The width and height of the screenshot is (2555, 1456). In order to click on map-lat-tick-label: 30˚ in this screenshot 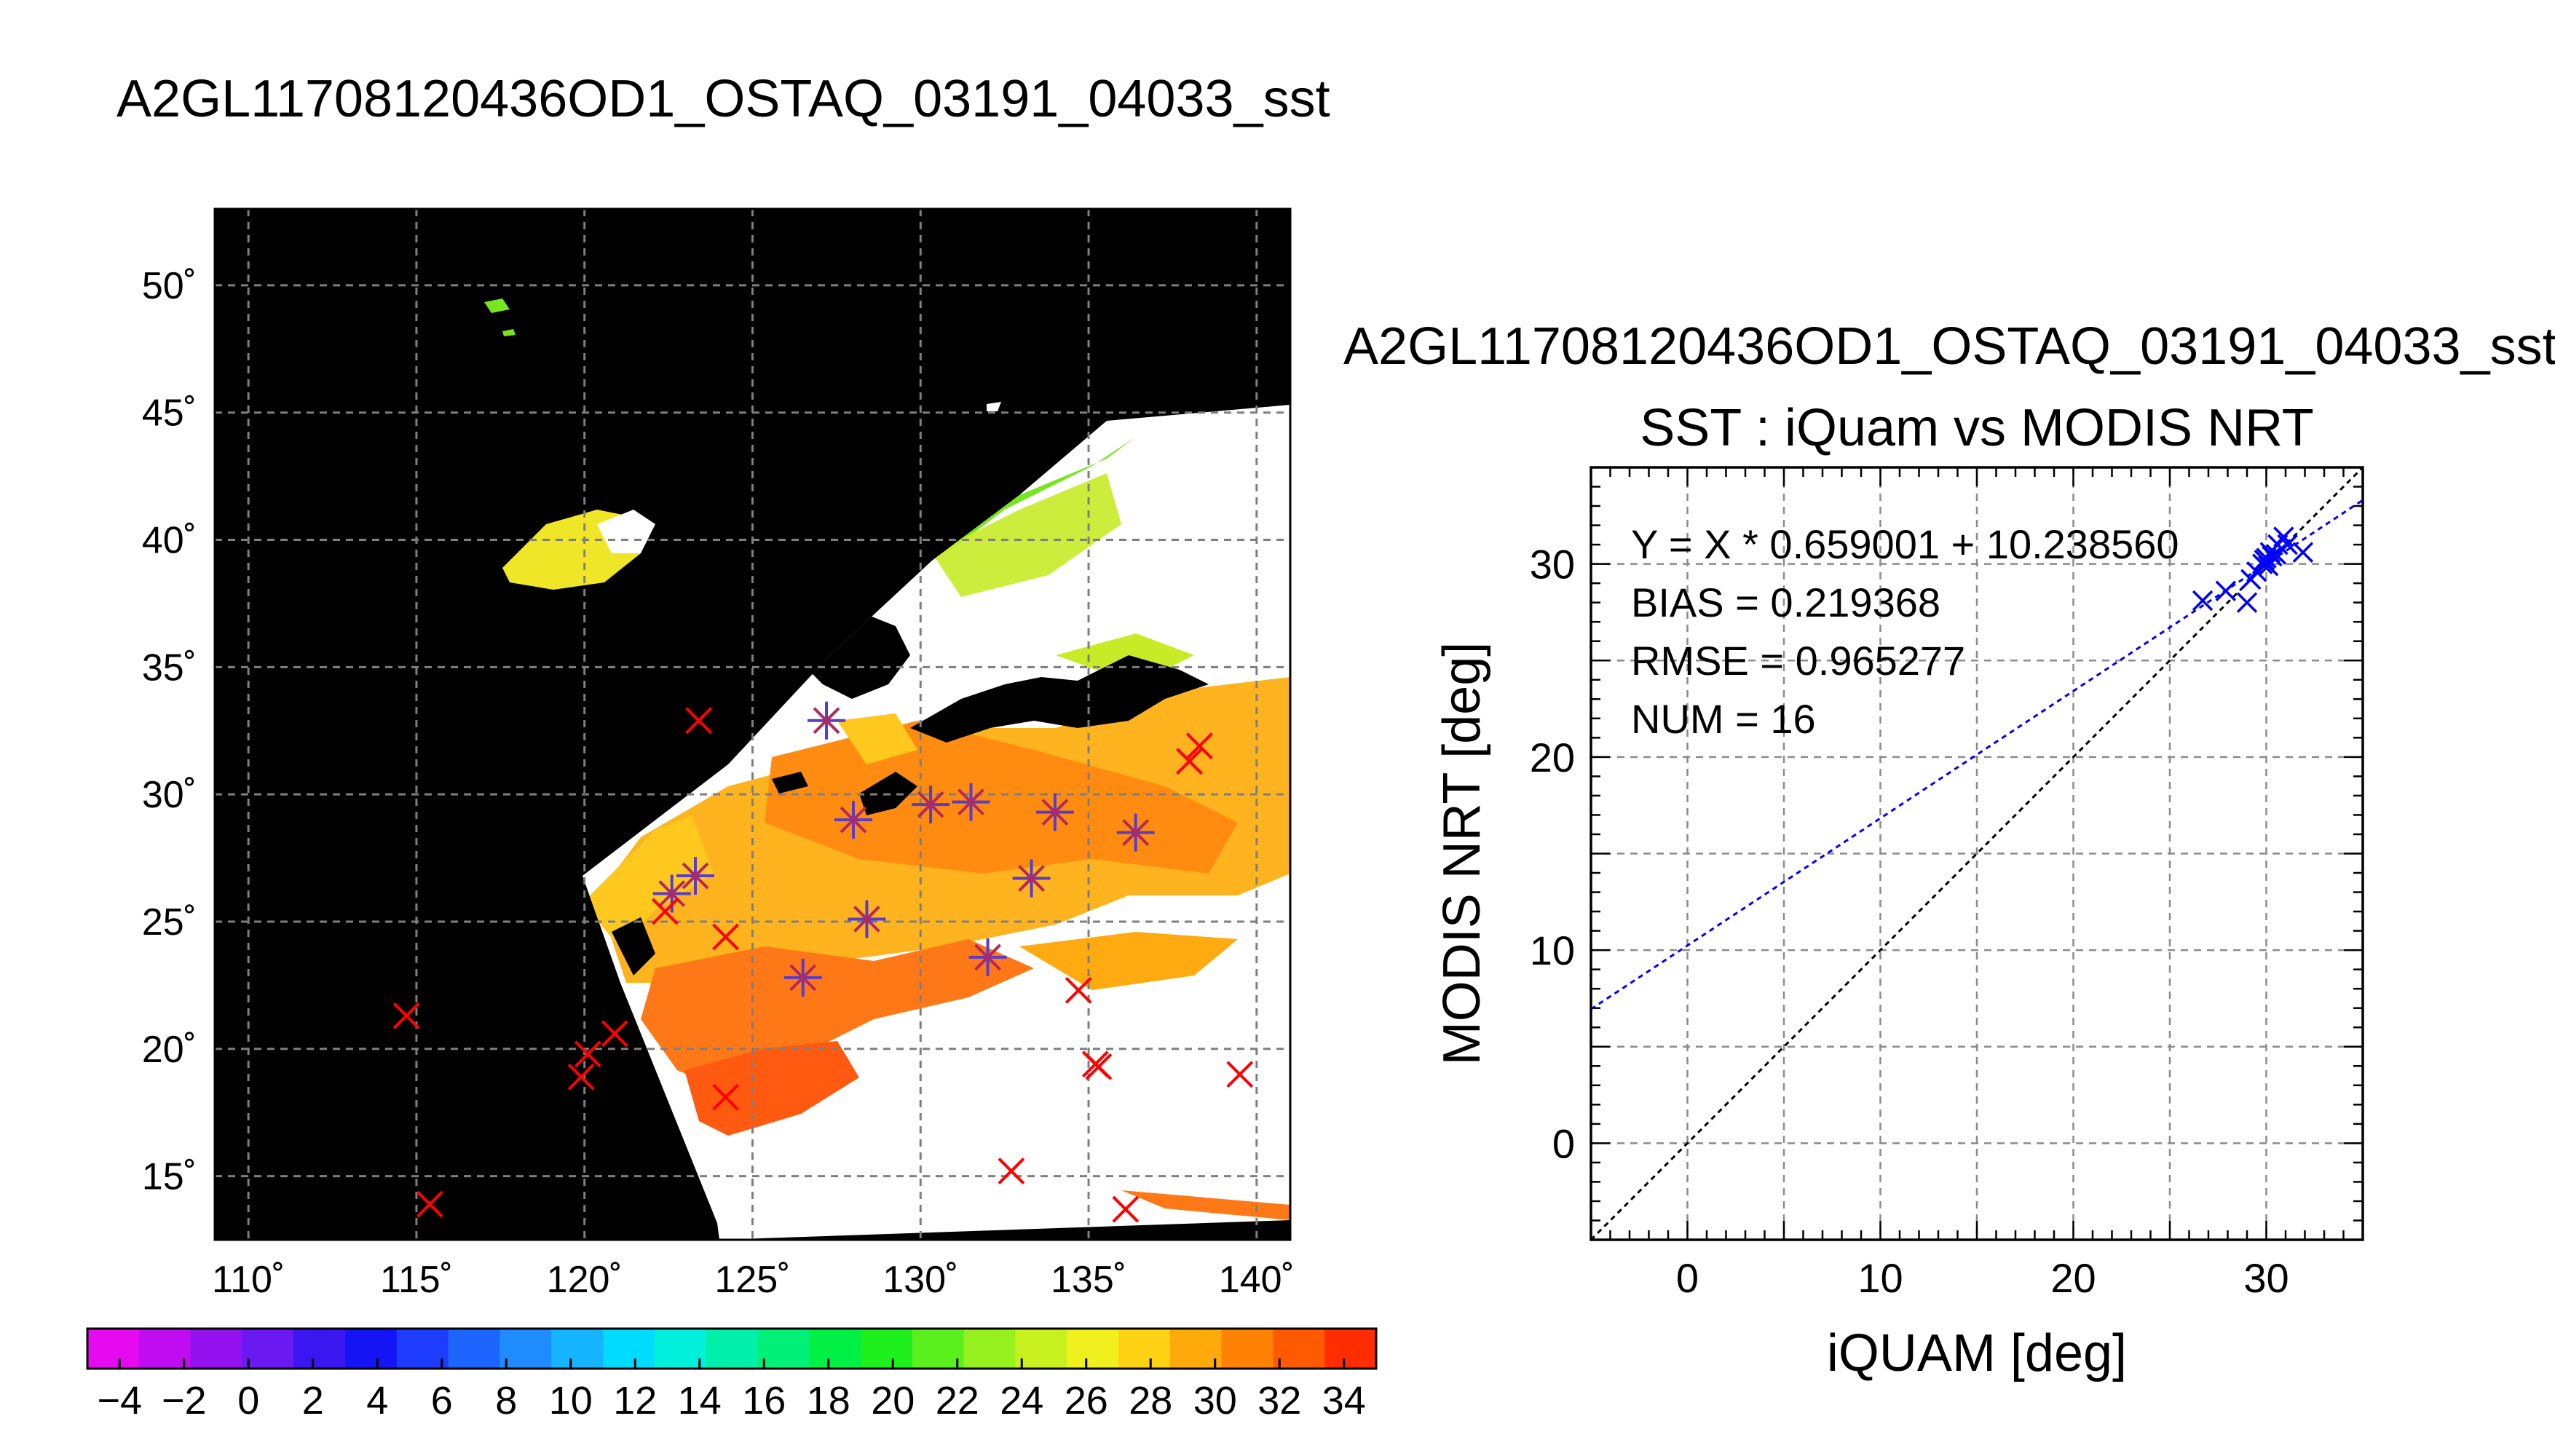, I will do `click(169, 795)`.